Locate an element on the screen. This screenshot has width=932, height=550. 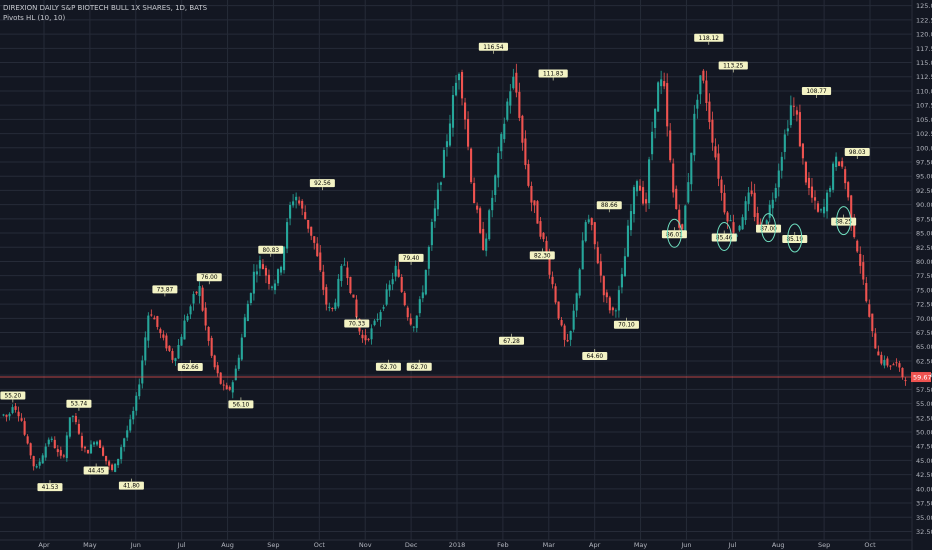
pivot-low-label: 41.53 is located at coordinates (50, 488).